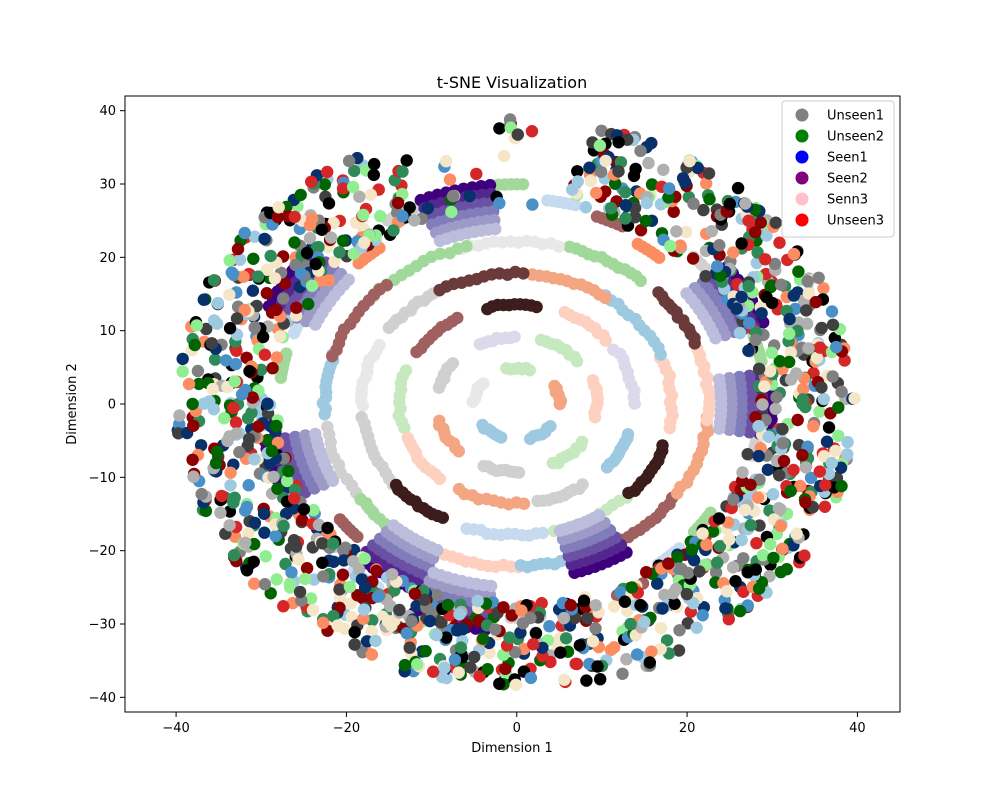 This screenshot has height=800, width=1000. What do you see at coordinates (107, 331) in the screenshot?
I see `y-tick-label: 10` at bounding box center [107, 331].